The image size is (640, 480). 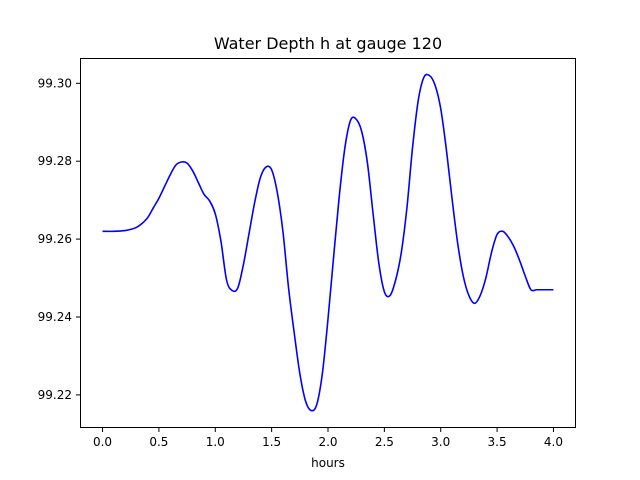 I want to click on x-tick-label: 2.5, so click(x=384, y=442).